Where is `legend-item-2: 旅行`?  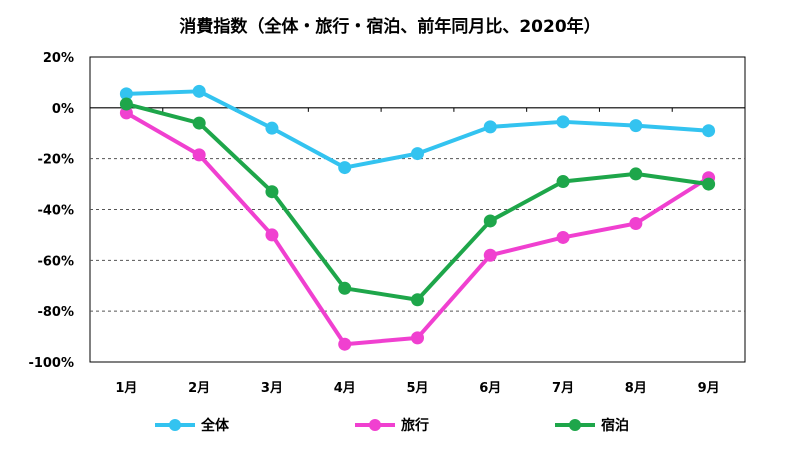 legend-item-2: 旅行 is located at coordinates (392, 425).